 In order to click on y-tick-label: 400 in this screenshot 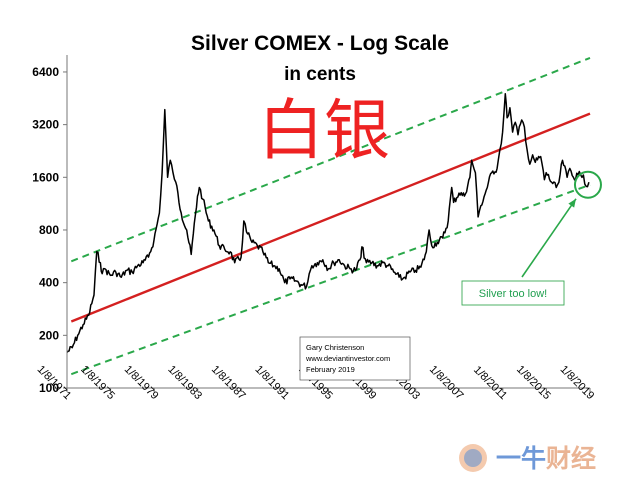, I will do `click(49, 283)`.